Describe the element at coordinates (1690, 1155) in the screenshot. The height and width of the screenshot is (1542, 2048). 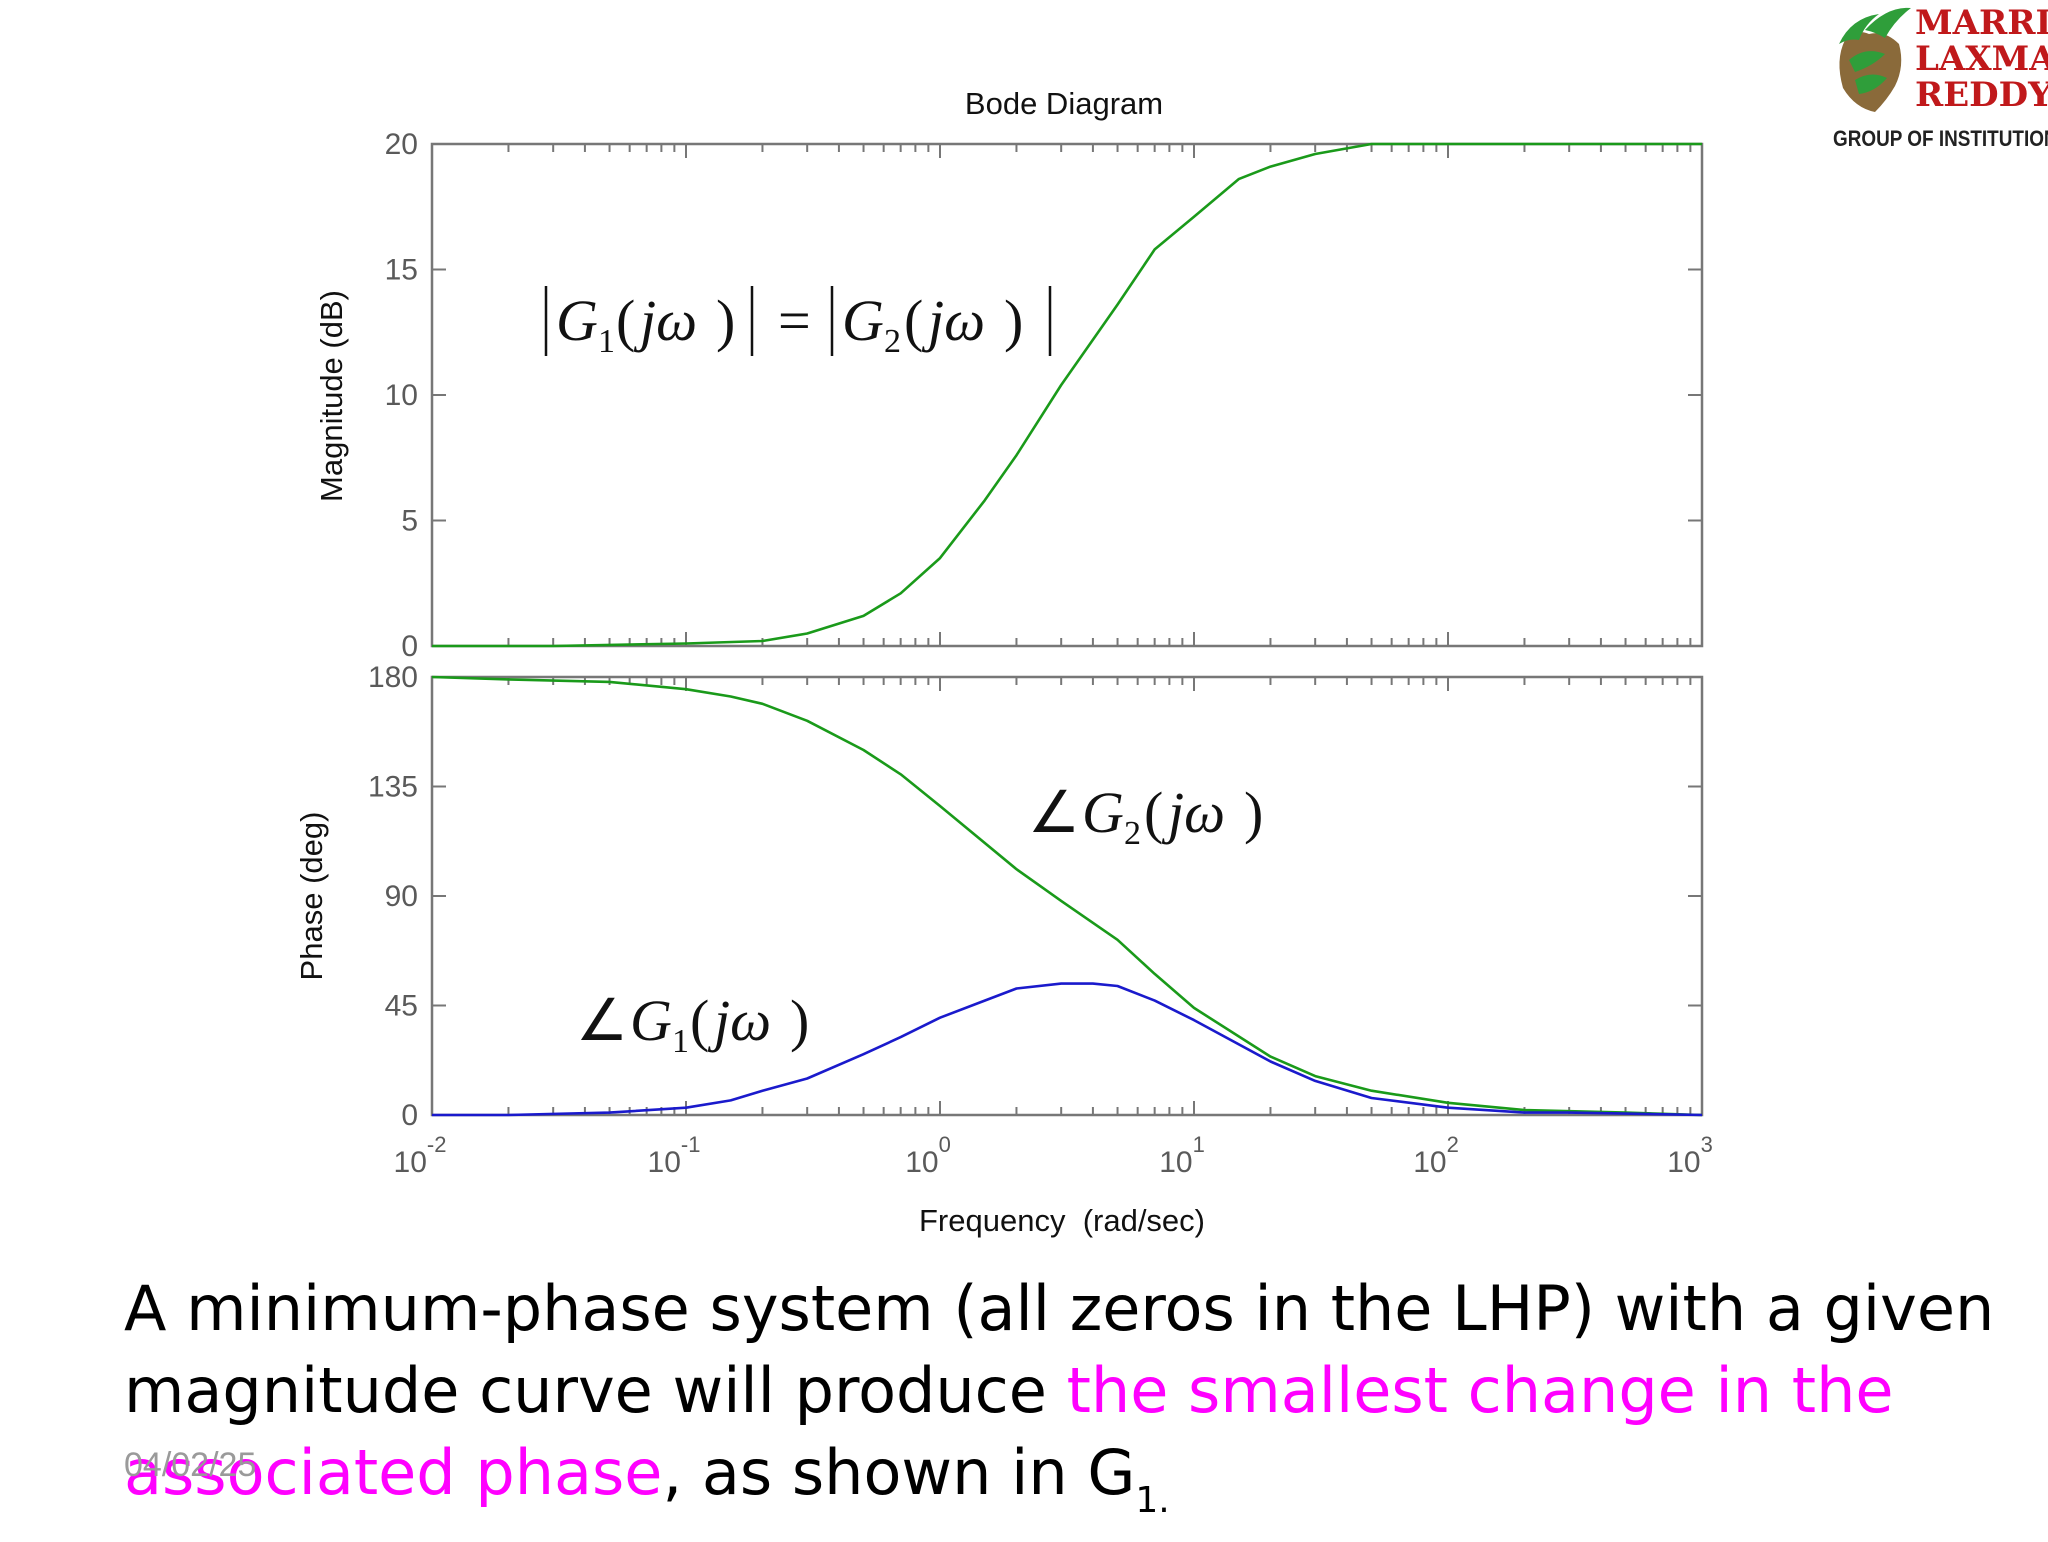
I see `frequency-tick-label: 10³` at that location.